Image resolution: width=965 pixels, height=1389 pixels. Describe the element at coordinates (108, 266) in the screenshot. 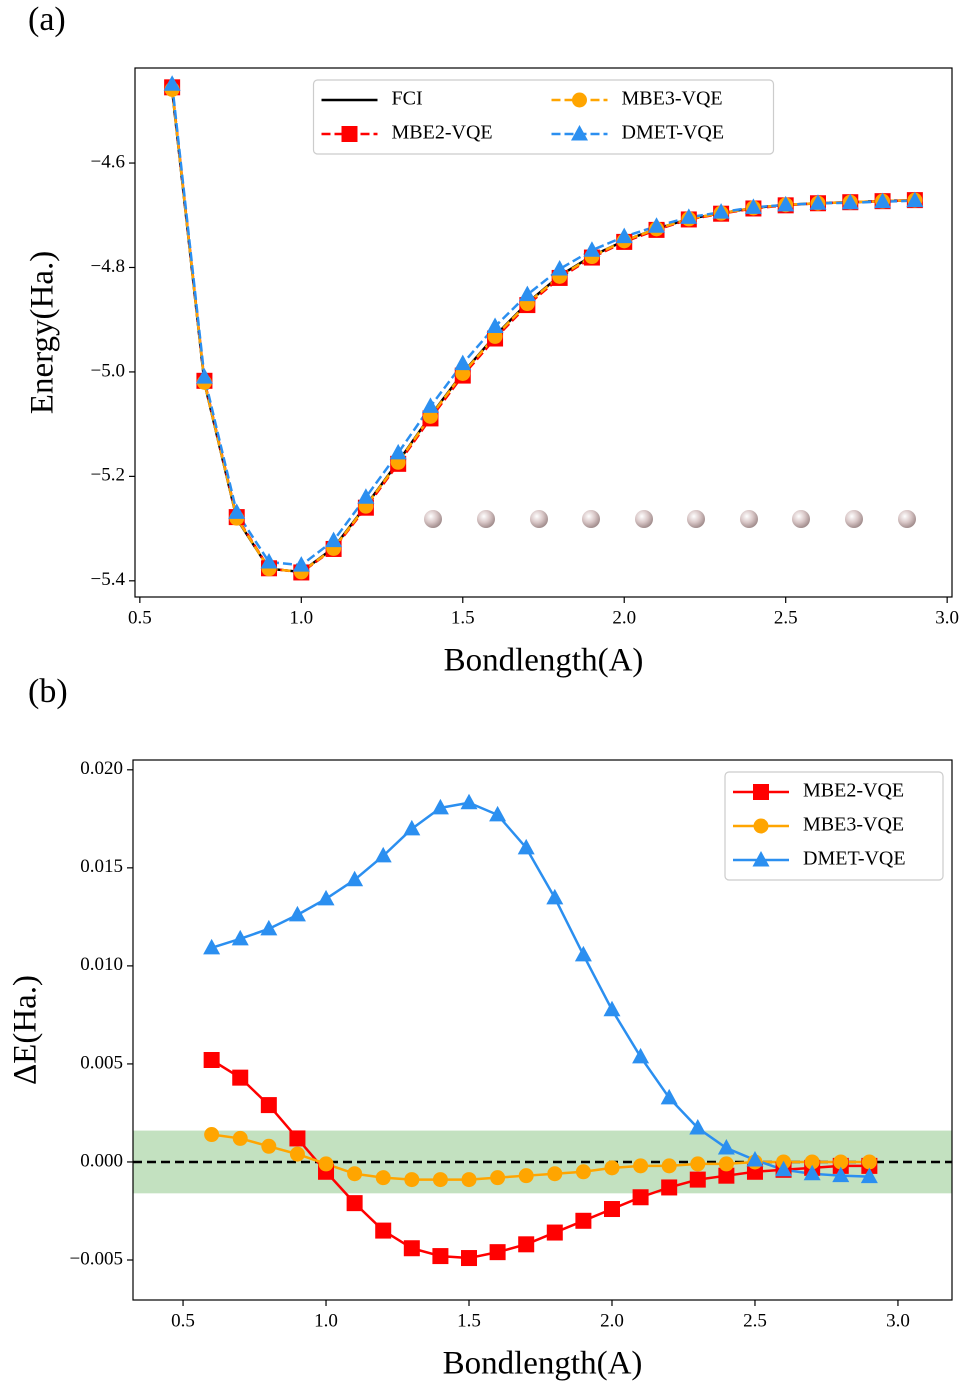

I see `y-tick-label: −4.8` at that location.